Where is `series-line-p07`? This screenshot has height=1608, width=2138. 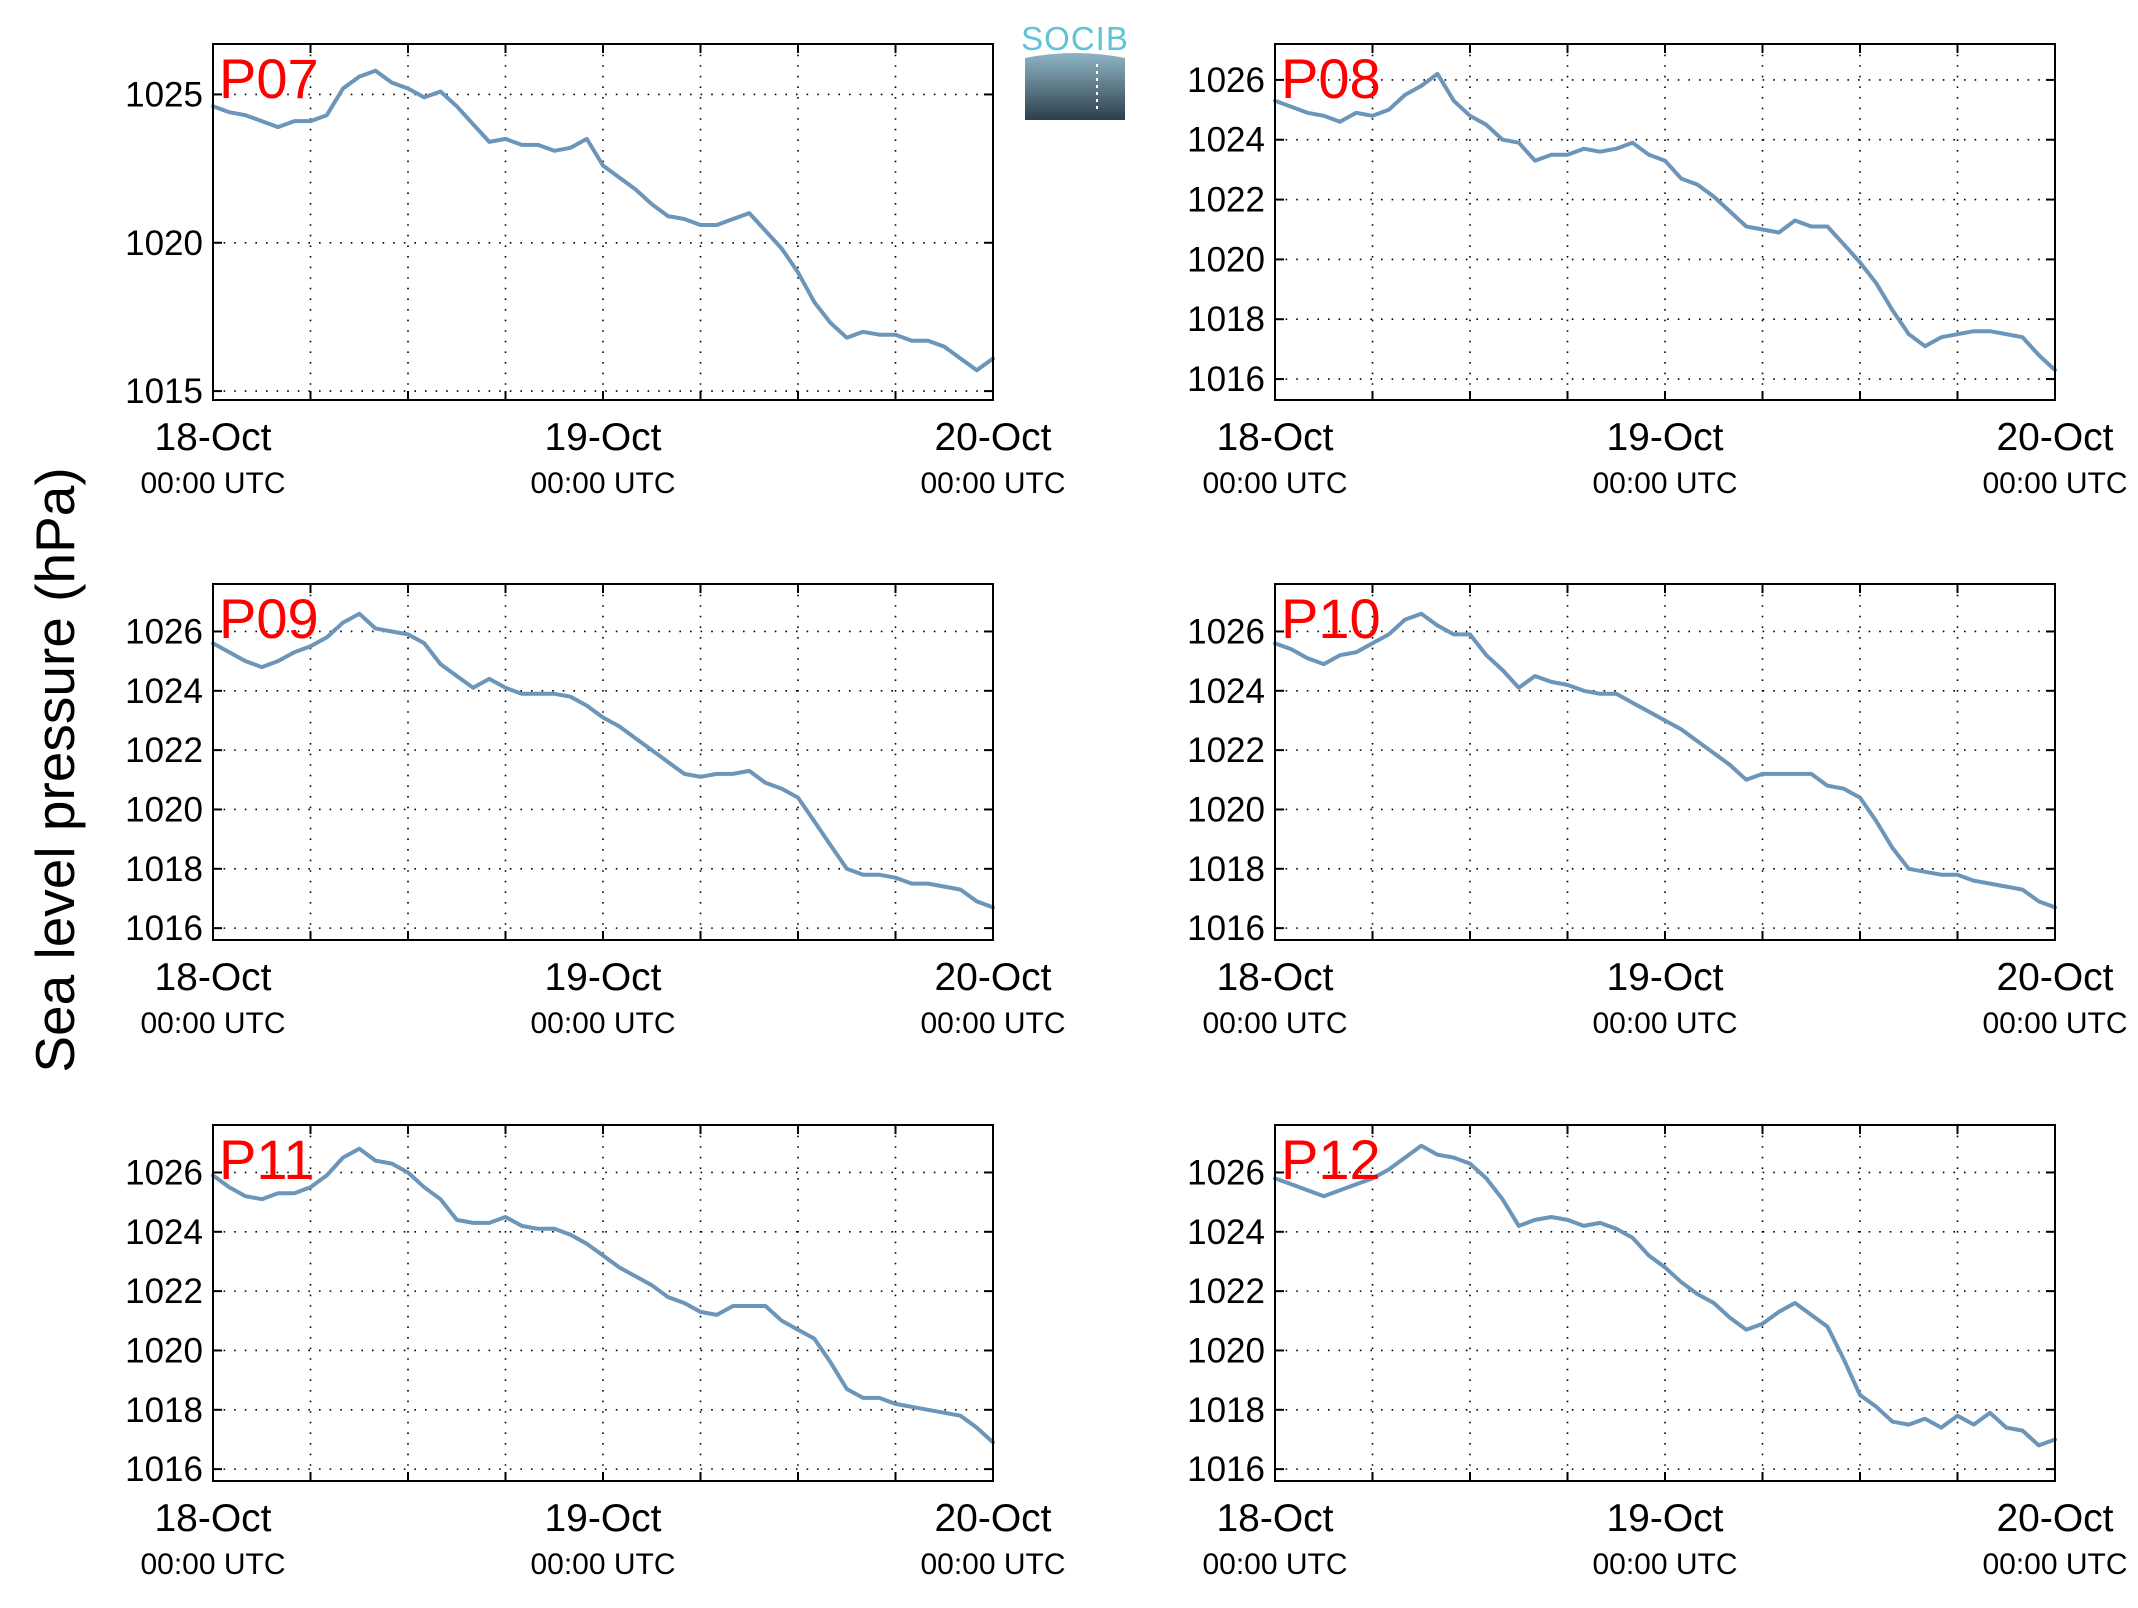
series-line-p07 is located at coordinates (603, 220).